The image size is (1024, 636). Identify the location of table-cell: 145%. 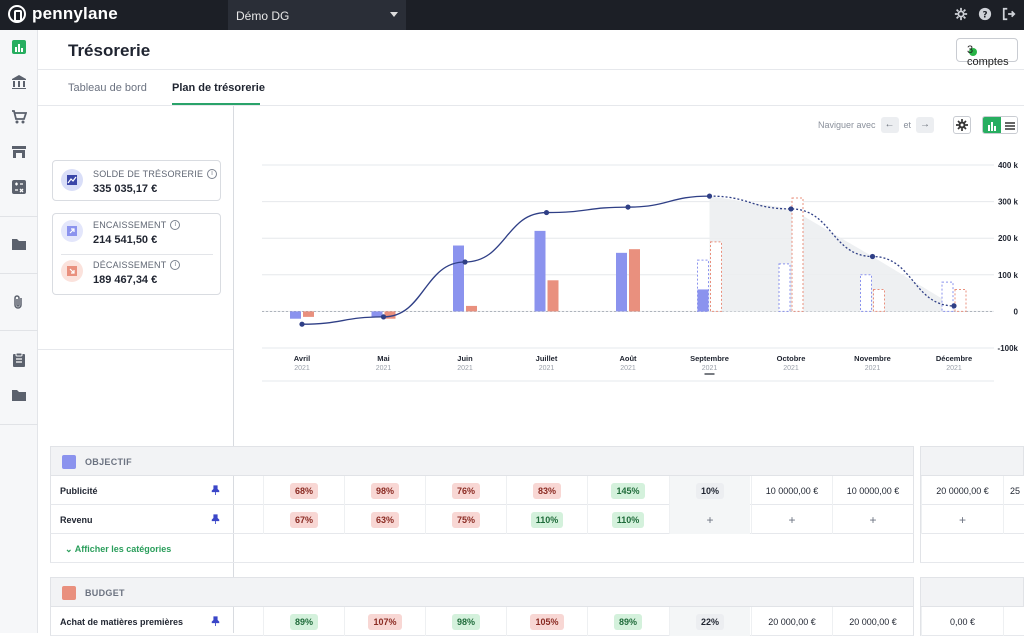
(627, 490).